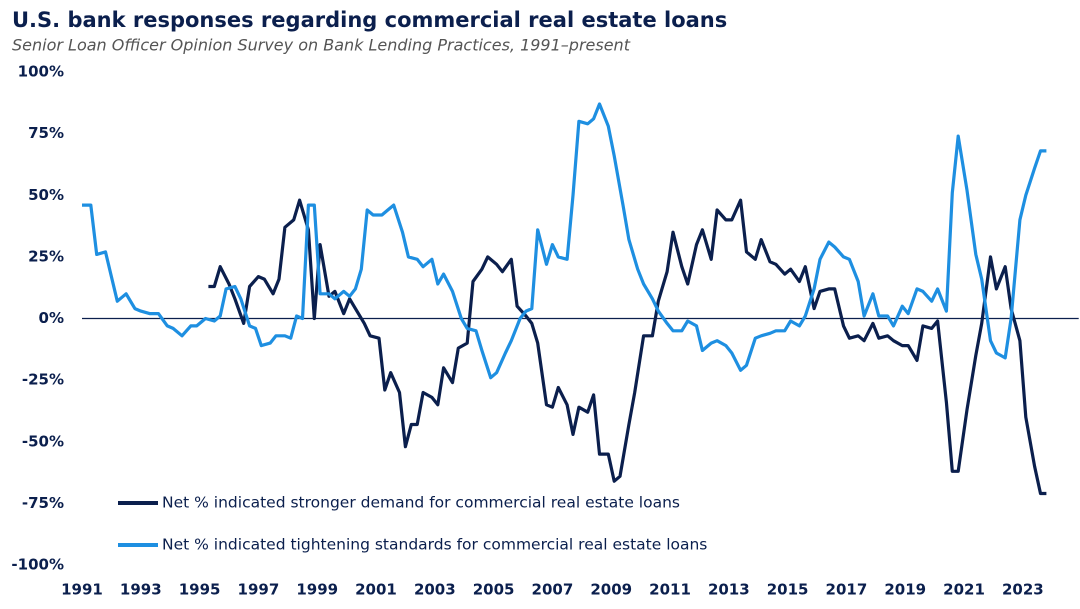  Describe the element at coordinates (82, 590) in the screenshot. I see `x-tick-label: 1991` at that location.